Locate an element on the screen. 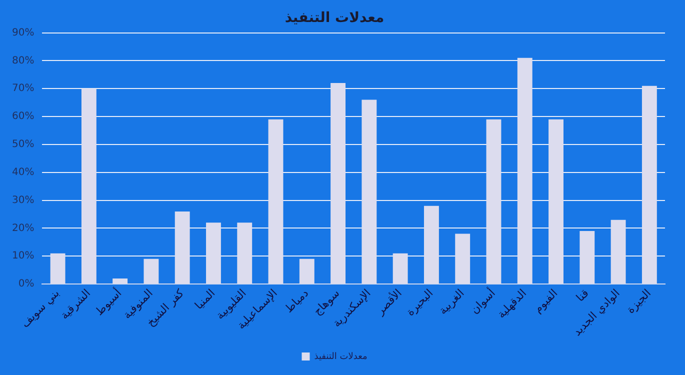  x-tick-label: قنا is located at coordinates (583, 295).